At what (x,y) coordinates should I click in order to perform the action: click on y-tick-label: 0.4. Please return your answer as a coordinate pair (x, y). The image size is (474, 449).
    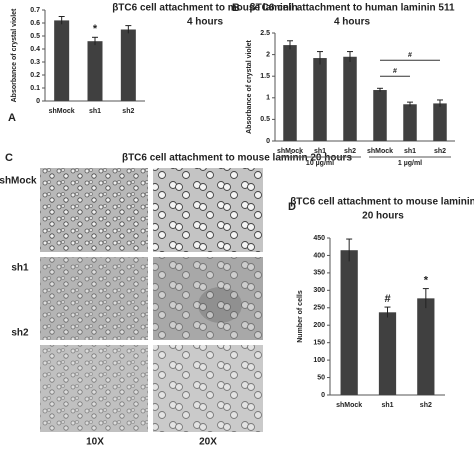
    Looking at the image, I should click on (35, 49).